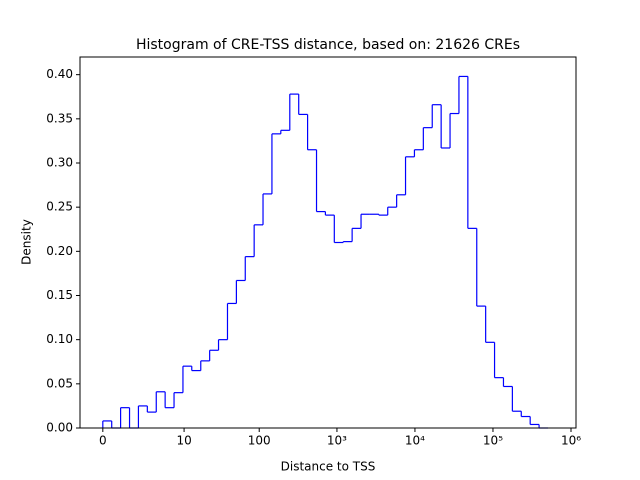 Image resolution: width=640 pixels, height=480 pixels. What do you see at coordinates (59, 339) in the screenshot?
I see `y-tick-label: 0.10` at bounding box center [59, 339].